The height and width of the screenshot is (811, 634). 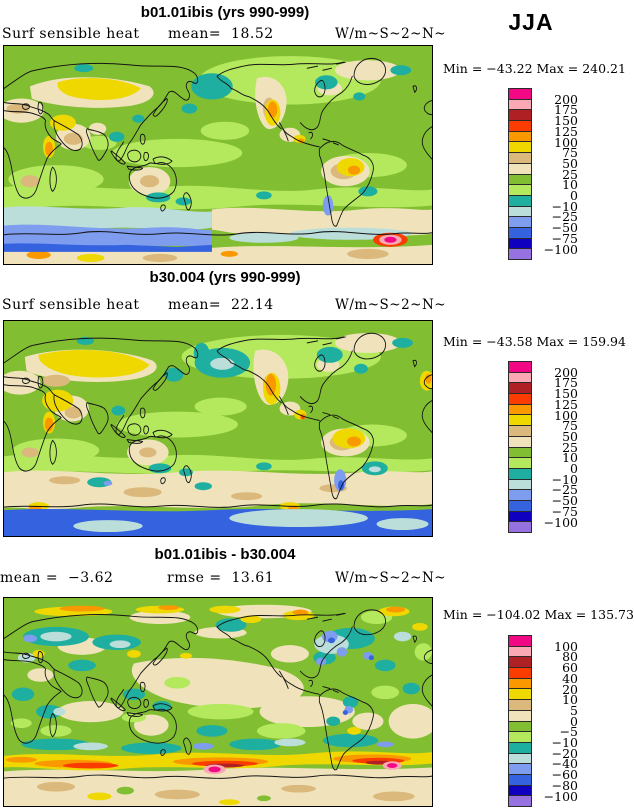 What do you see at coordinates (570, 689) in the screenshot?
I see `colorbar-tick-label: 20` at bounding box center [570, 689].